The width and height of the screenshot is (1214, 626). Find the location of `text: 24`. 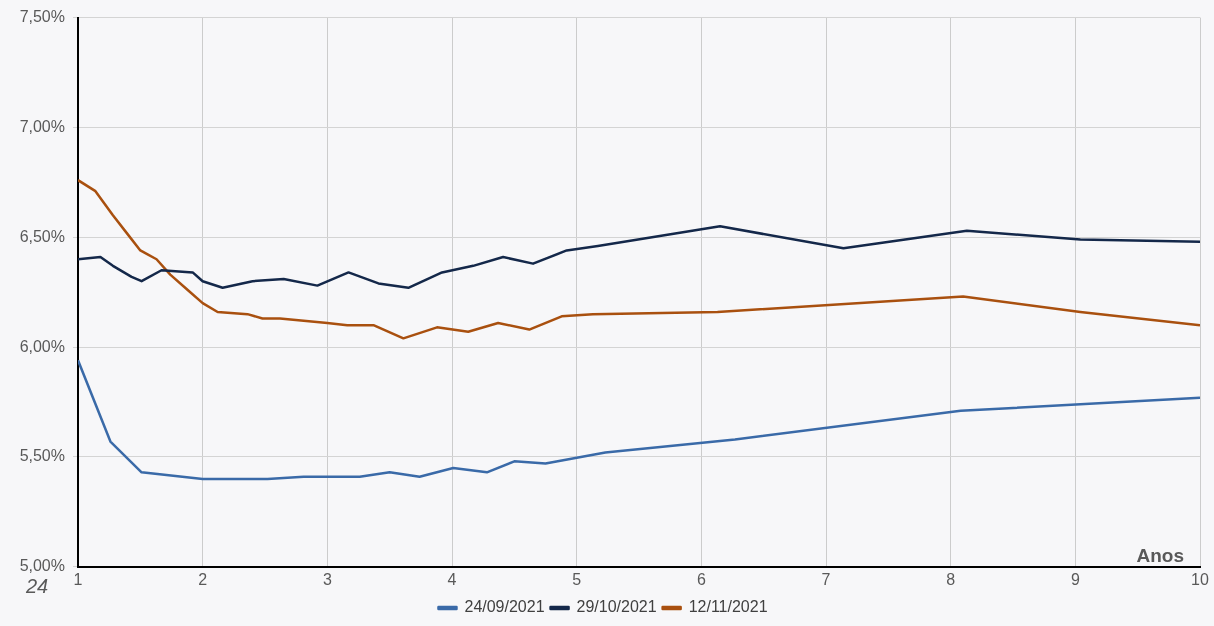

text: 24 is located at coordinates (37, 585).